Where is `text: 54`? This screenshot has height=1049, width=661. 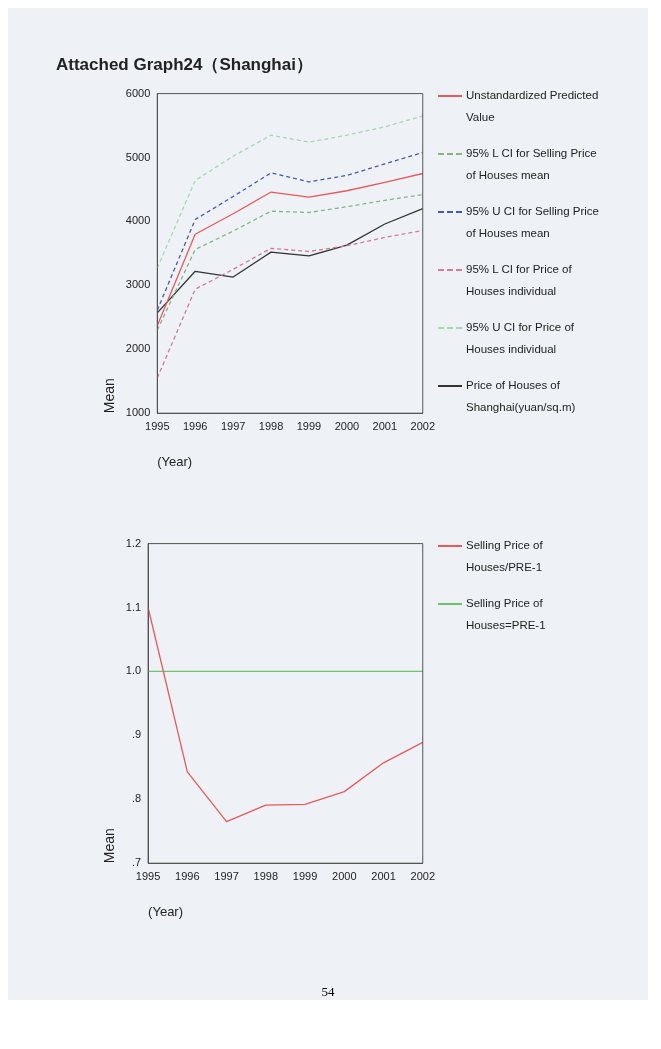 text: 54 is located at coordinates (328, 992).